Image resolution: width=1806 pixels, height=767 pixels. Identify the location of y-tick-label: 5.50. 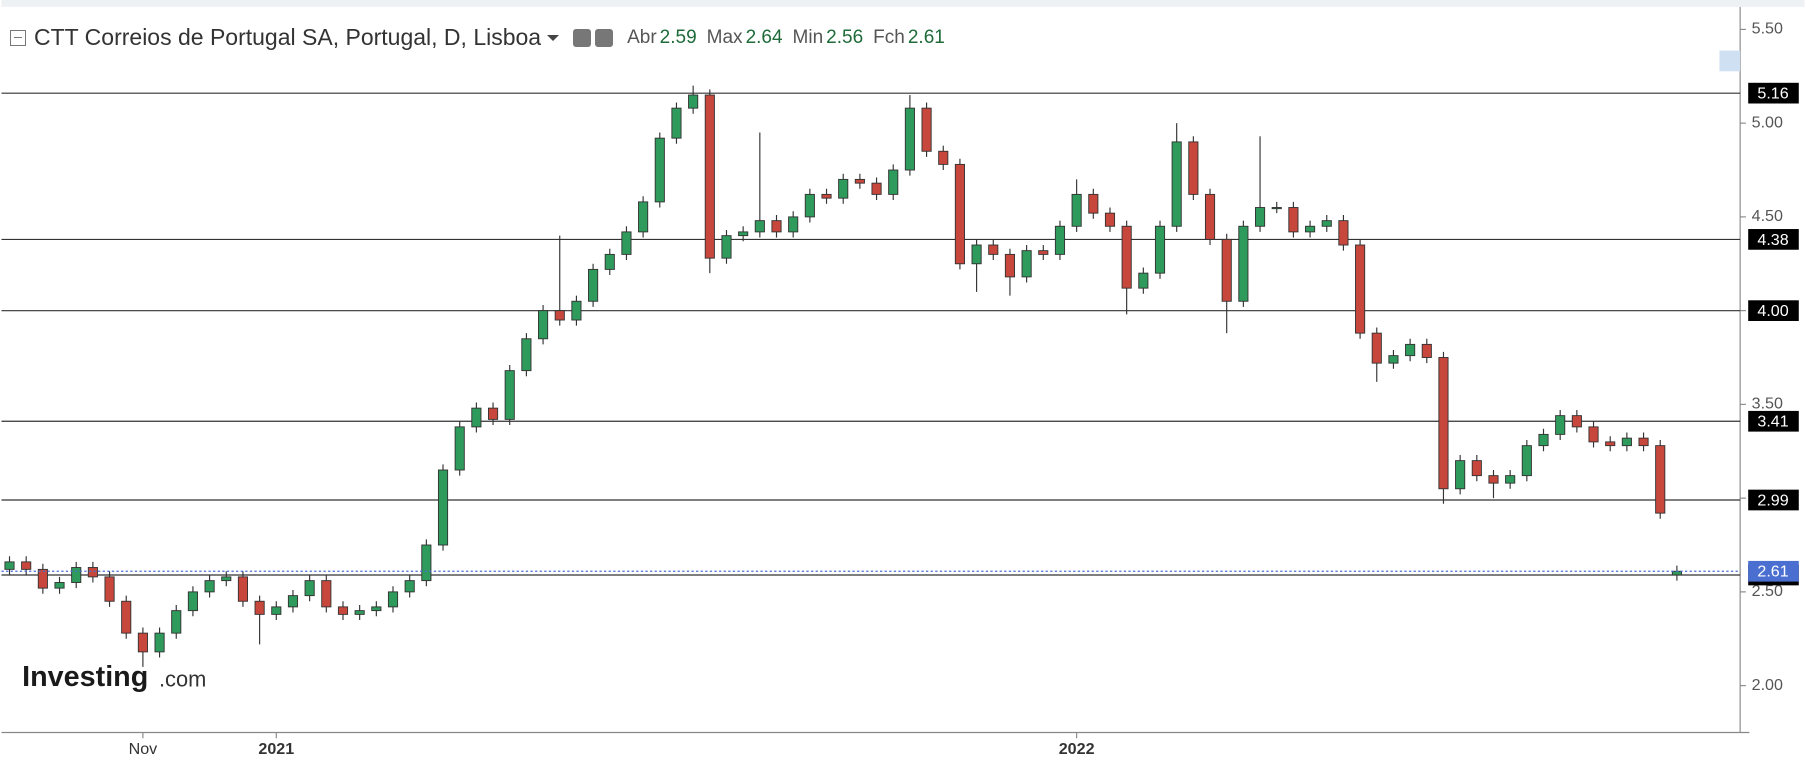
(1767, 29).